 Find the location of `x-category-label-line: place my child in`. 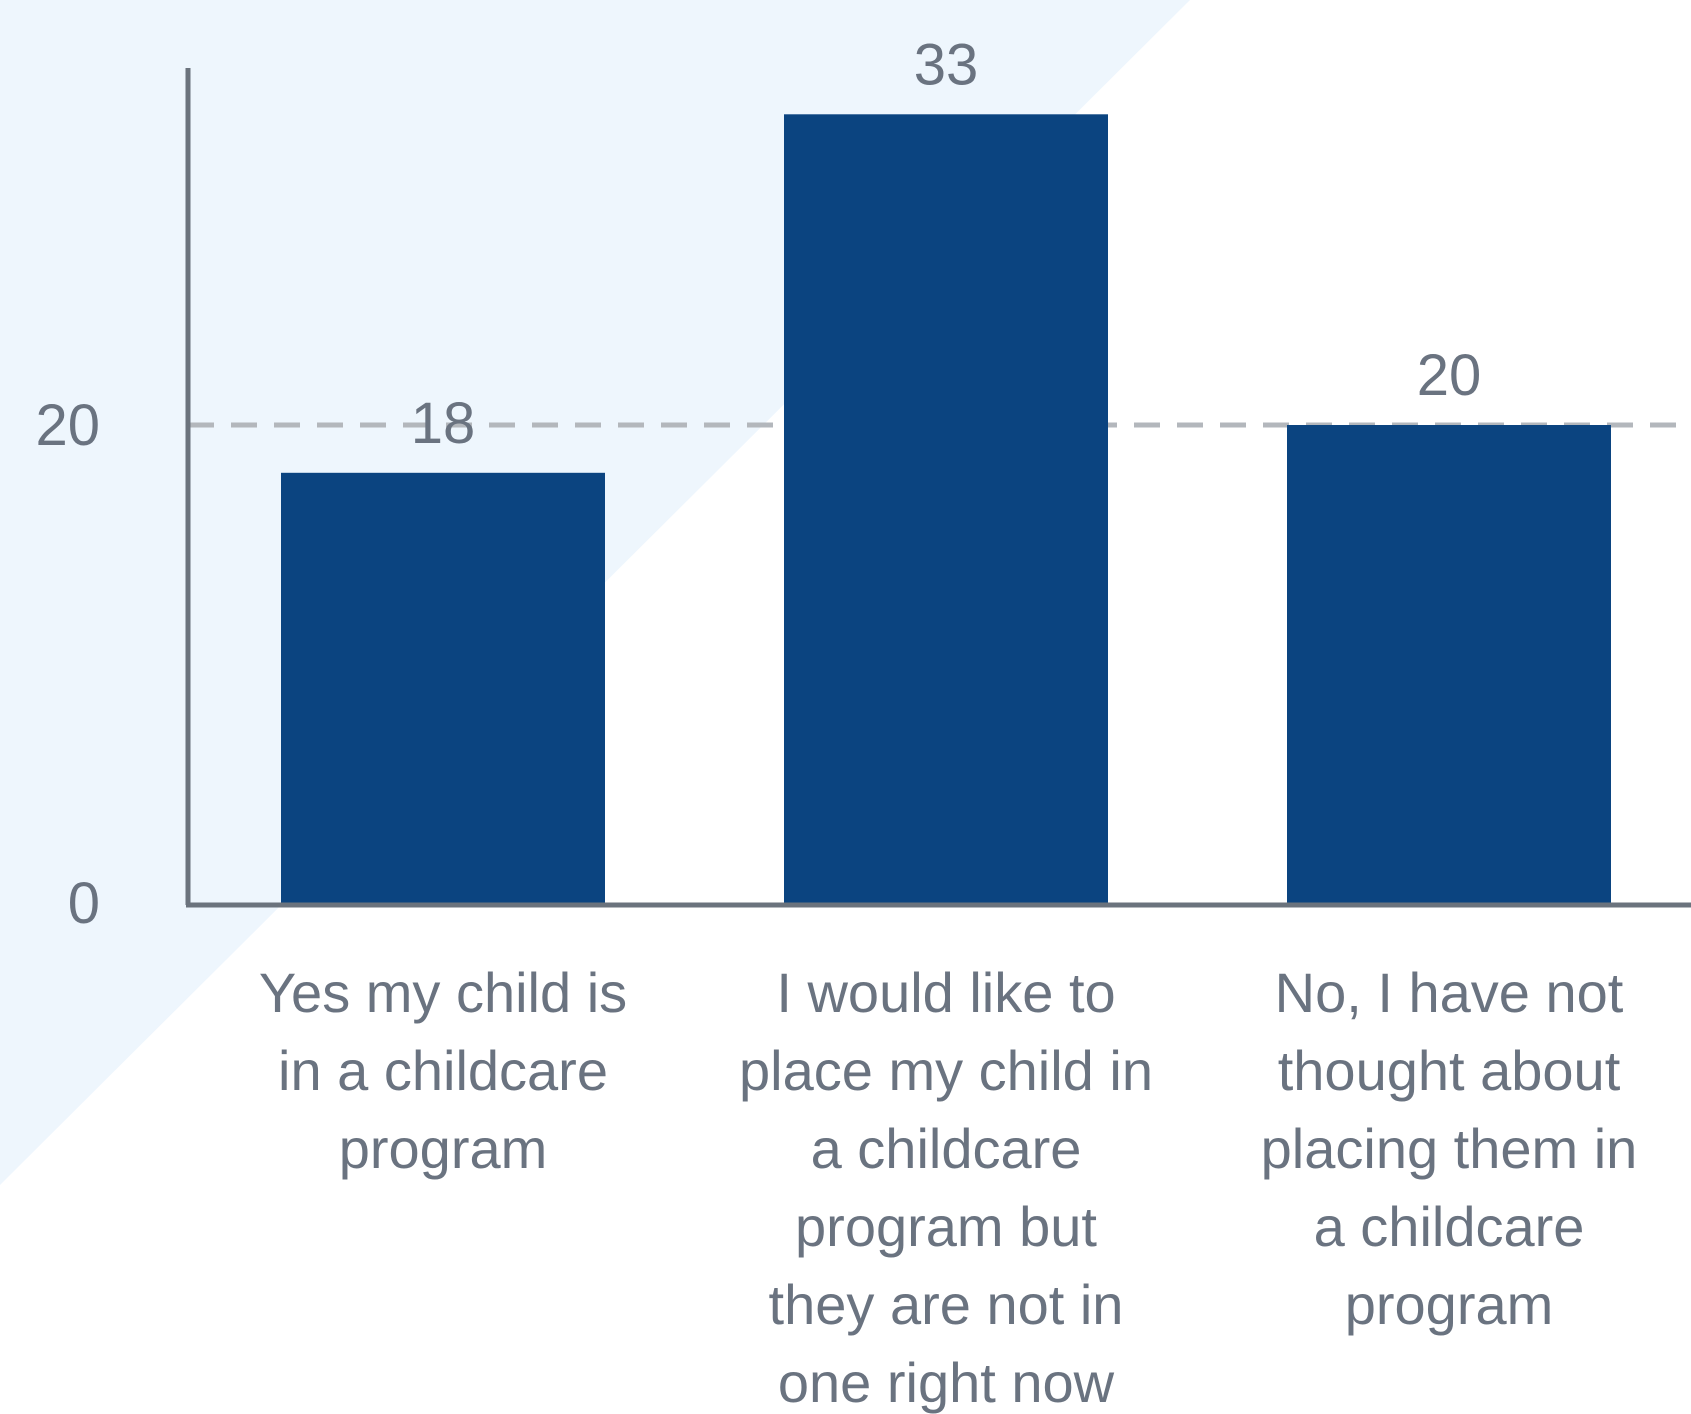

x-category-label-line: place my child in is located at coordinates (946, 1070).